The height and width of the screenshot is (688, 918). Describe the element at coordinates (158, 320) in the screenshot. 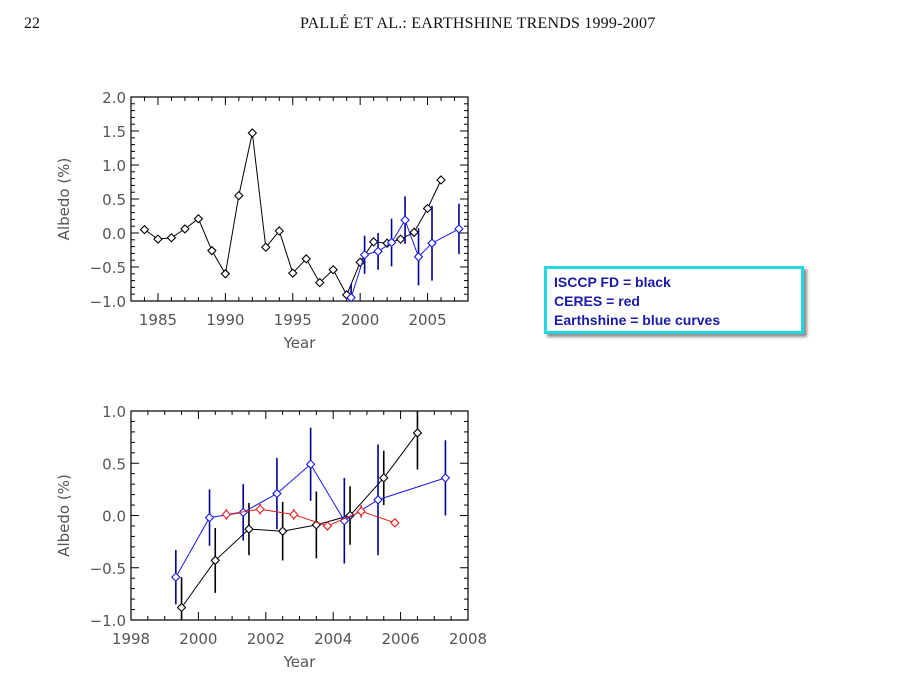

I see `x-tick-label: 1985` at that location.